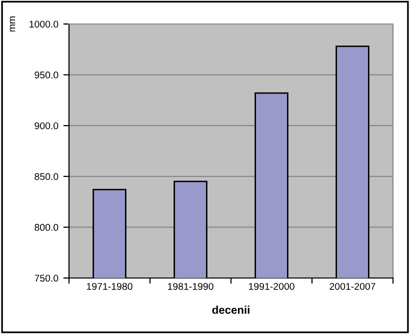 The height and width of the screenshot is (334, 410). I want to click on y-tick-label: 950.0, so click(46, 75).